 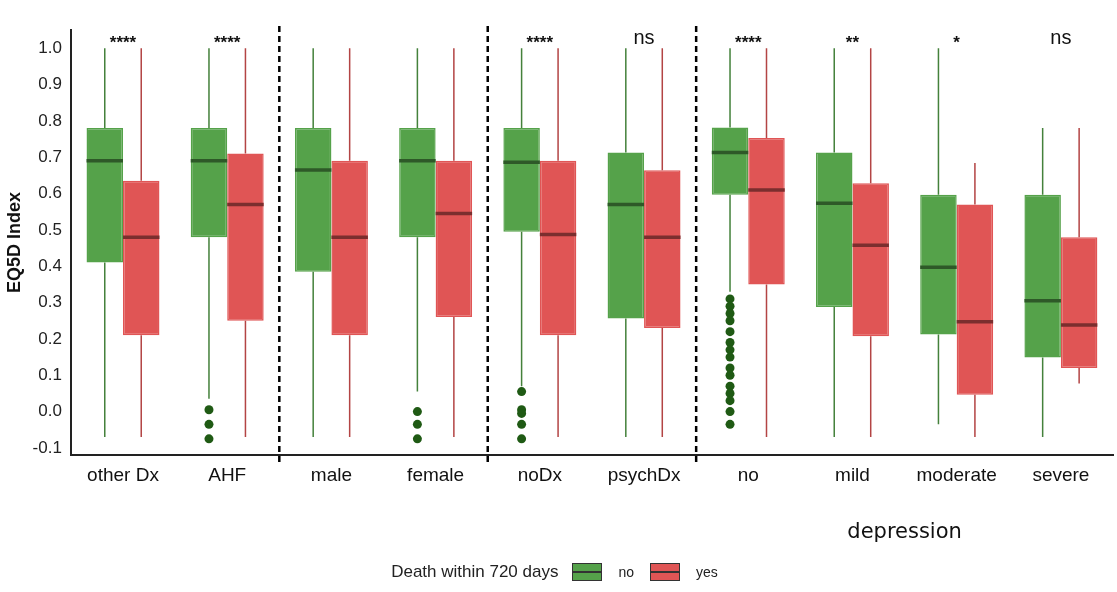 What do you see at coordinates (50, 84) in the screenshot?
I see `y-tick-label: 0.9` at bounding box center [50, 84].